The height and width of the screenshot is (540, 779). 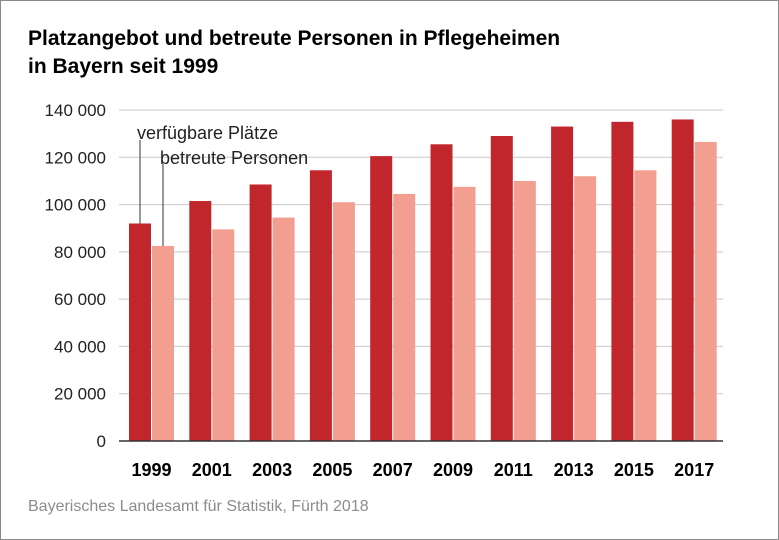 What do you see at coordinates (634, 470) in the screenshot?
I see `x-tick-label: 2015` at bounding box center [634, 470].